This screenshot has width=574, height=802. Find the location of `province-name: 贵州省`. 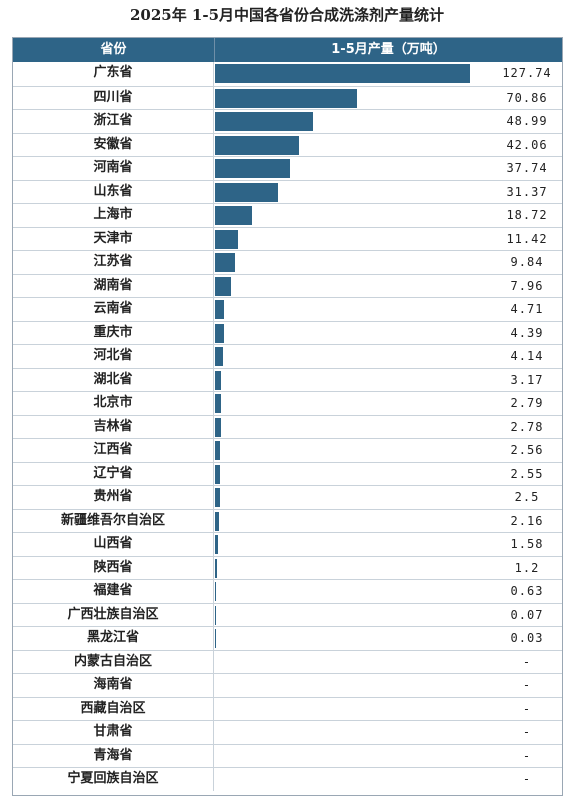

province-name: 贵州省 is located at coordinates (113, 497).